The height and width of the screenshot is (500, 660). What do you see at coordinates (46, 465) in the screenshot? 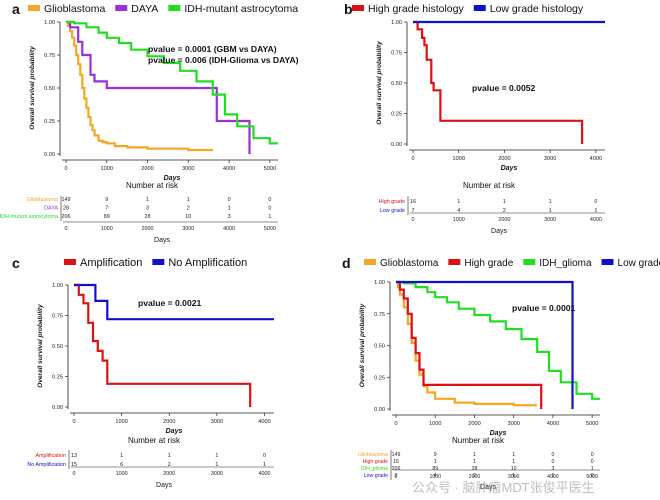
I see `risk-row-label: No Amplification` at bounding box center [46, 465].